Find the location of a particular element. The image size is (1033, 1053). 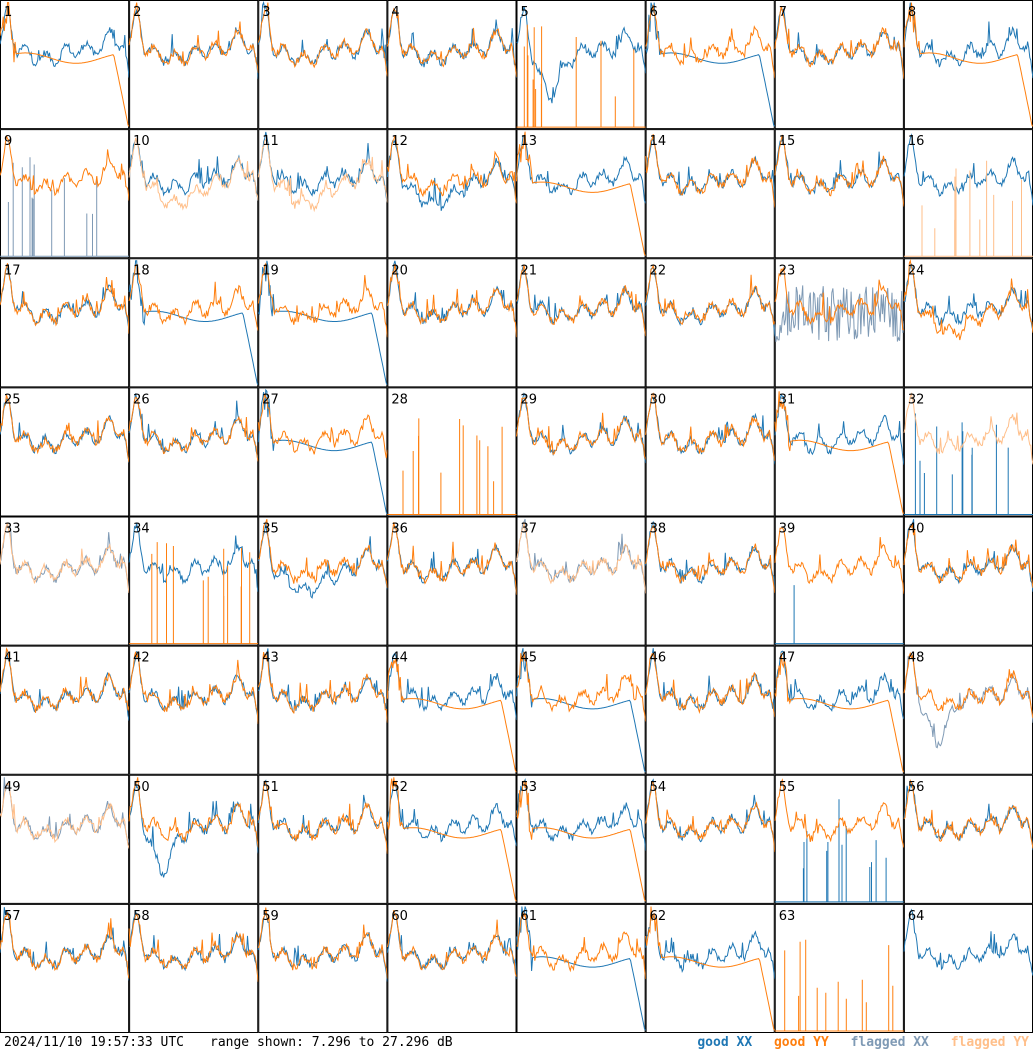

panel-60: 60 is located at coordinates (451, 968).